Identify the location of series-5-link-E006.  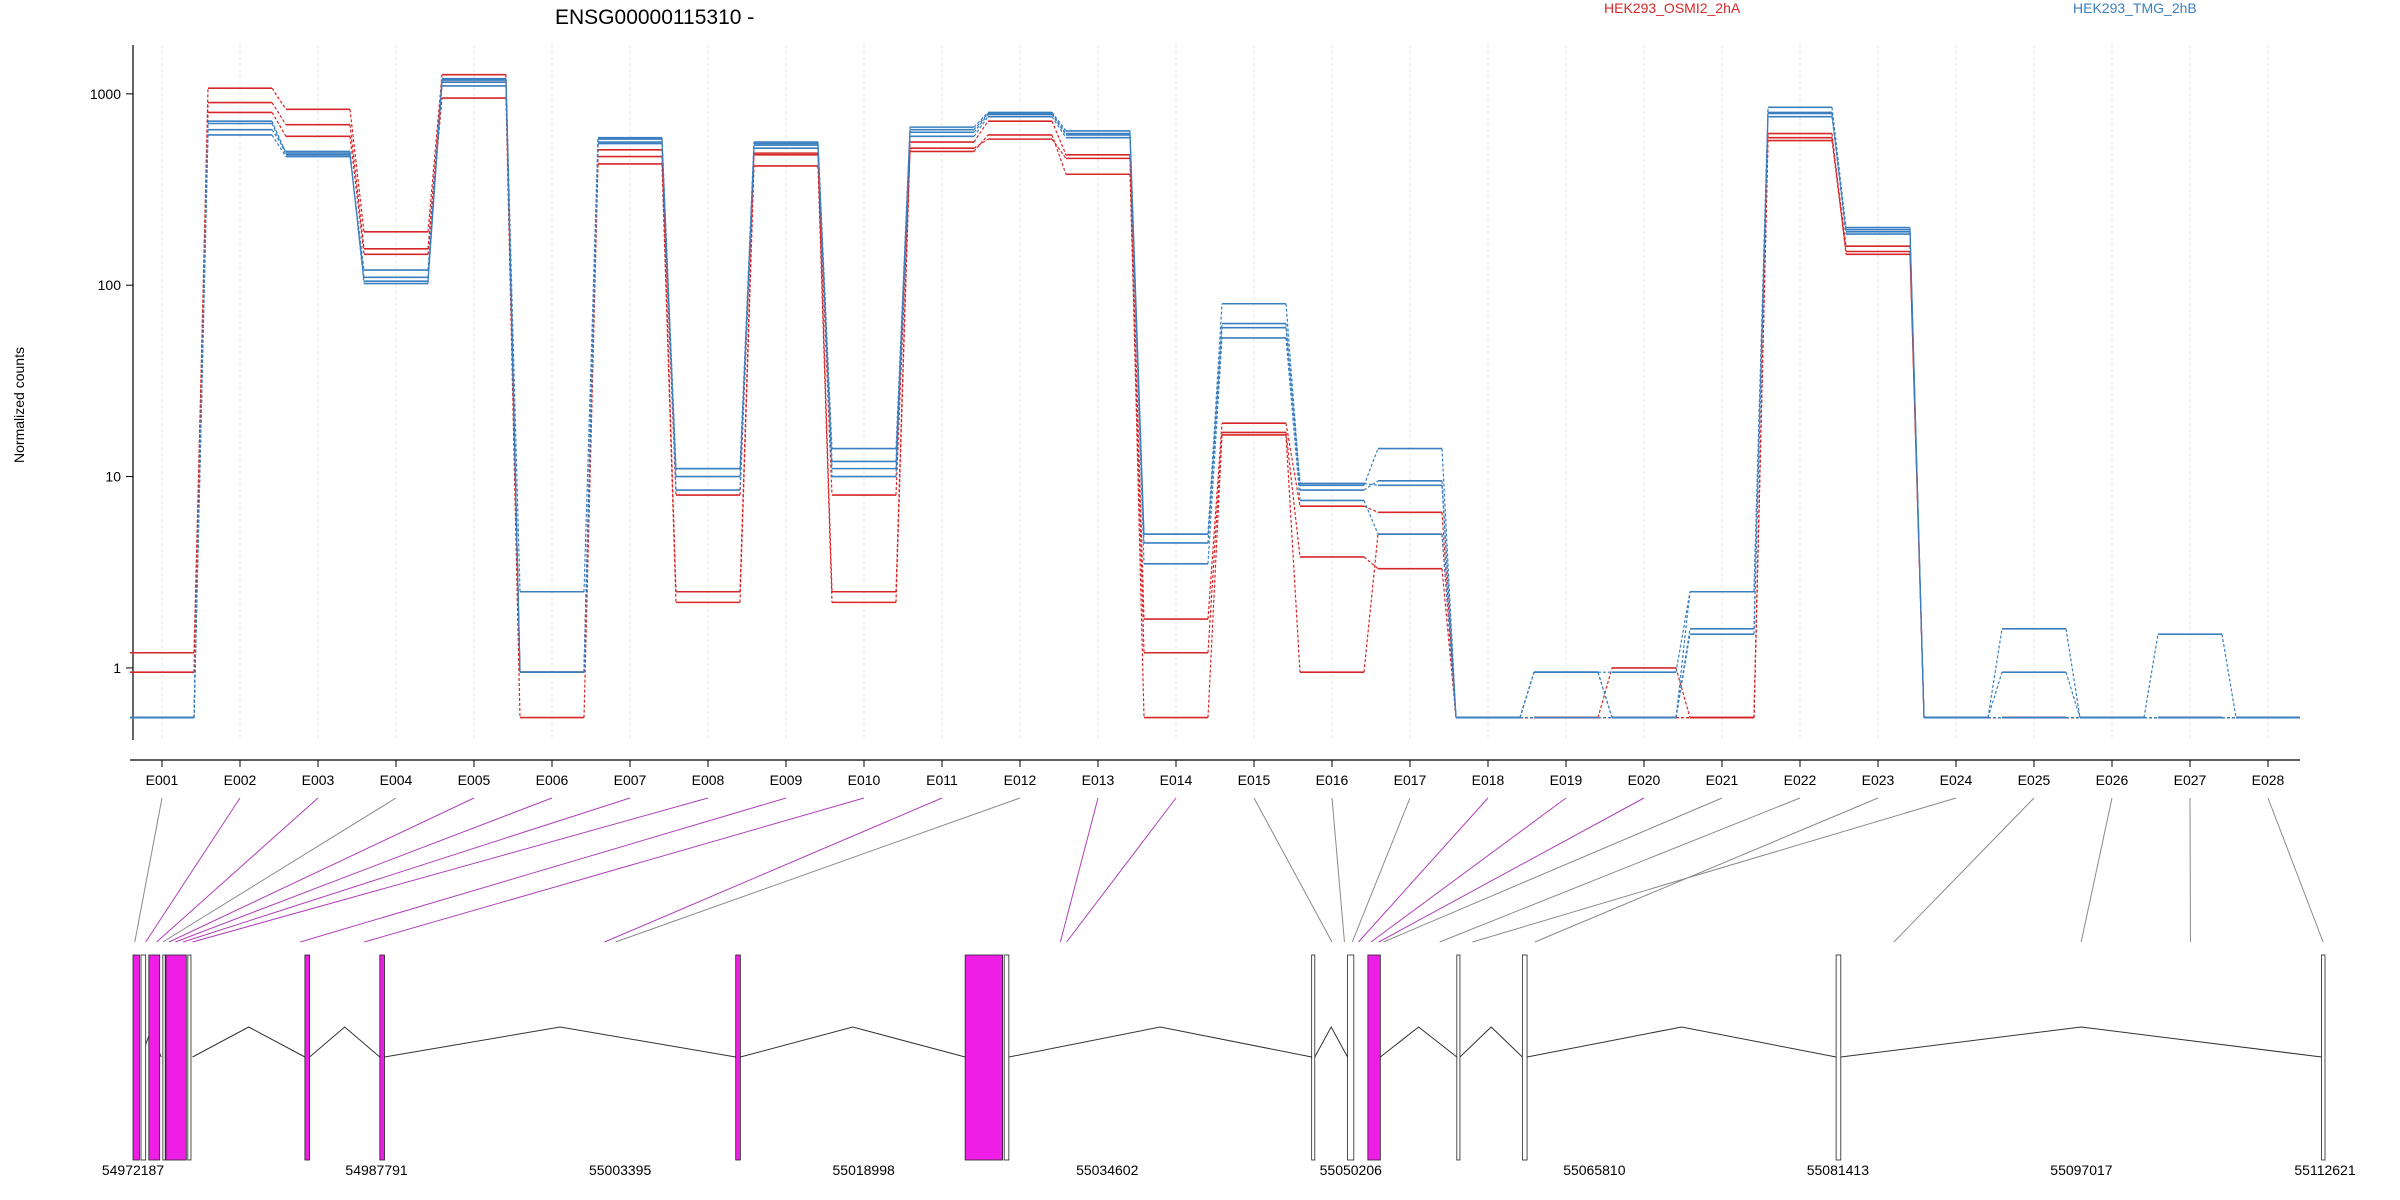
(591, 408).